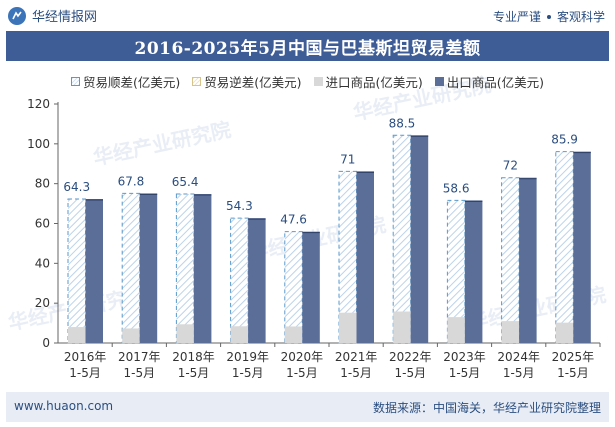 This screenshot has width=615, height=427. What do you see at coordinates (302, 357) in the screenshot?
I see `x-tick-label: 2020年` at bounding box center [302, 357].